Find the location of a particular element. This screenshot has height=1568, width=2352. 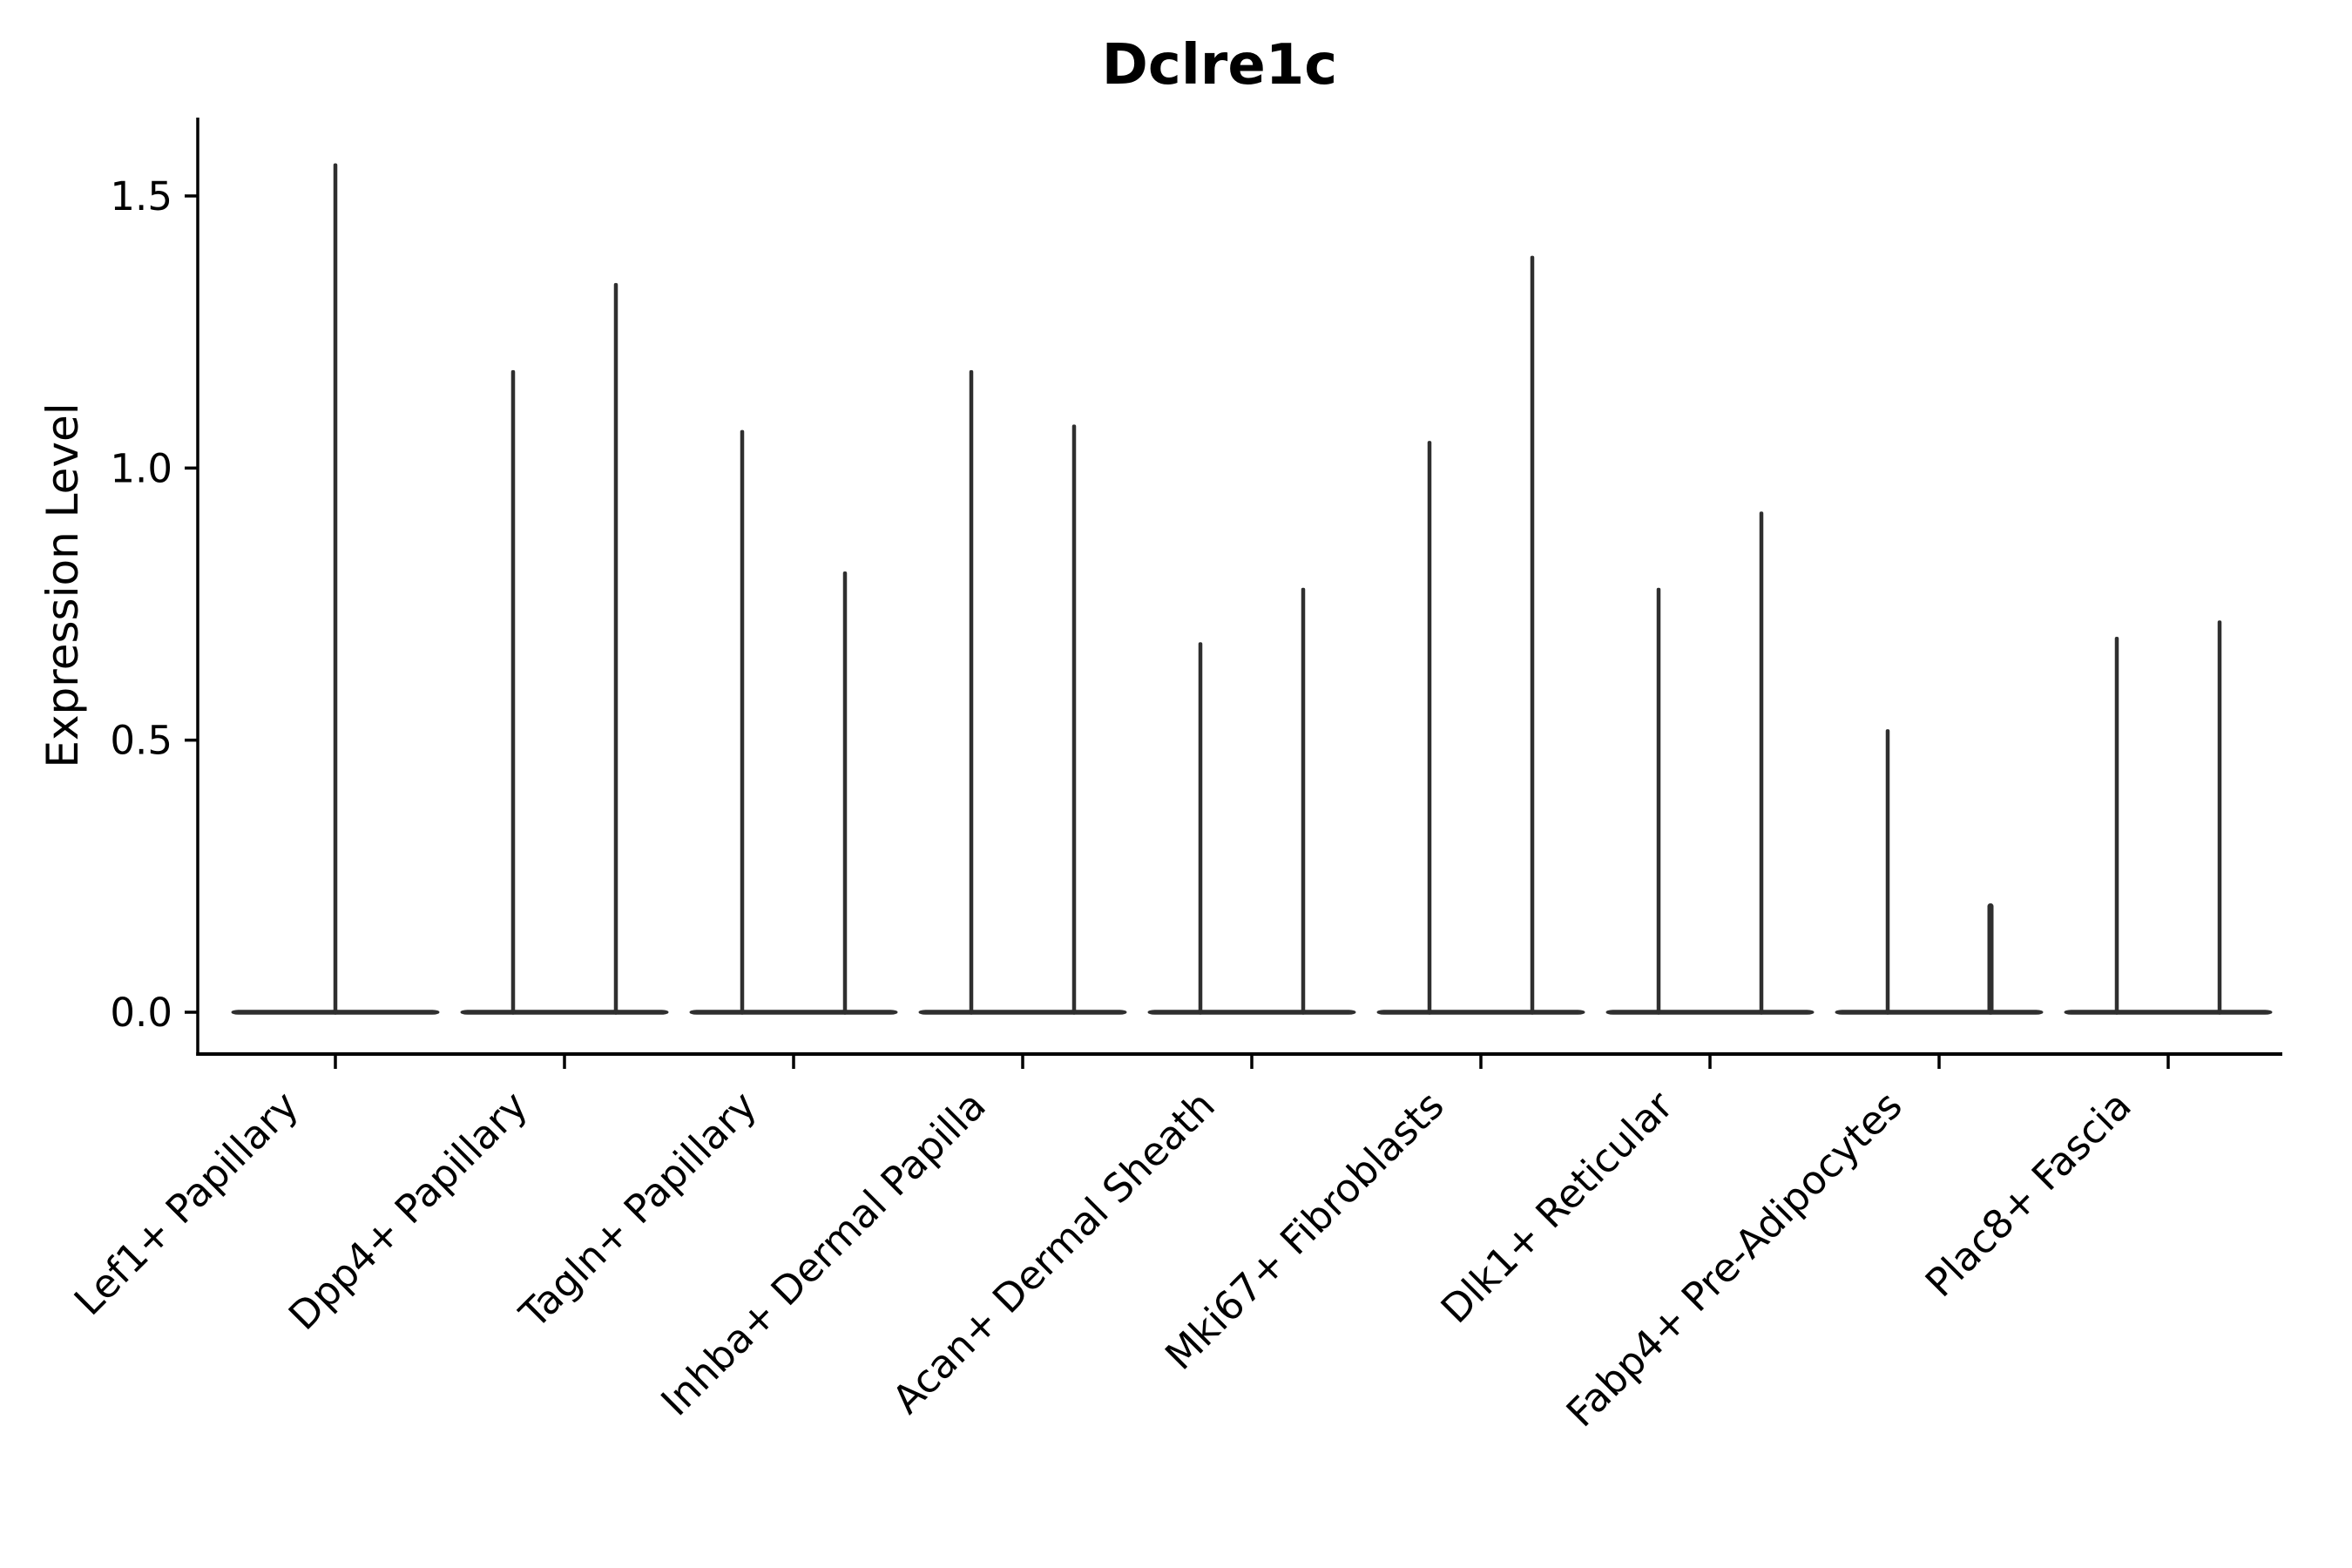

y-axis-label: Expression Level is located at coordinates (62, 585).